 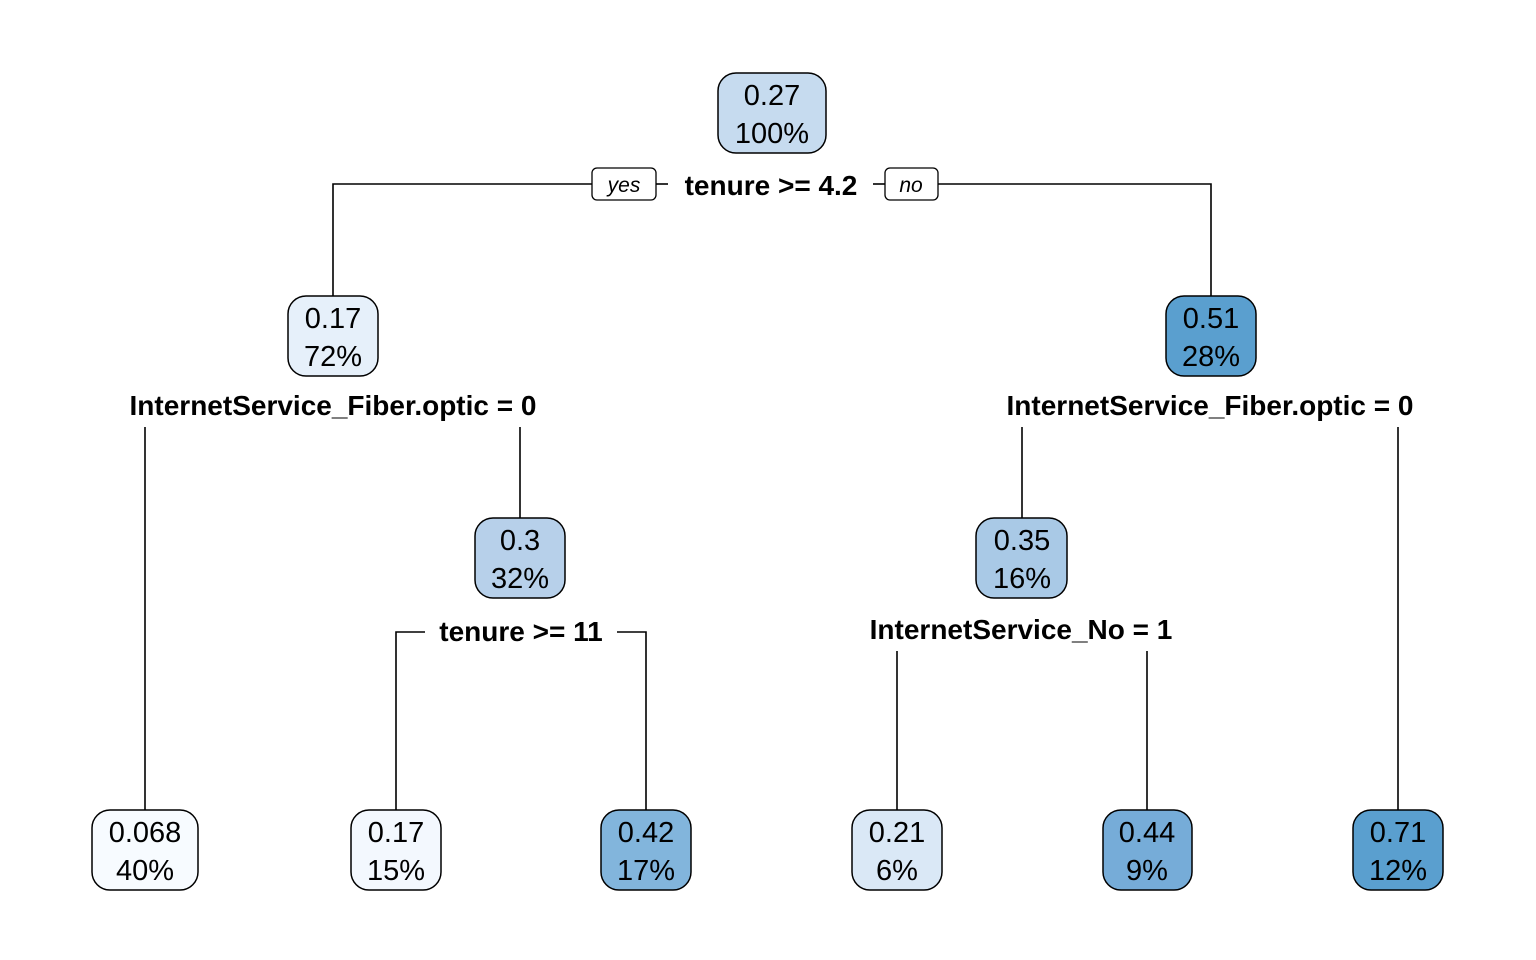 I want to click on leaf-6-percent: 12%, so click(x=1398, y=871).